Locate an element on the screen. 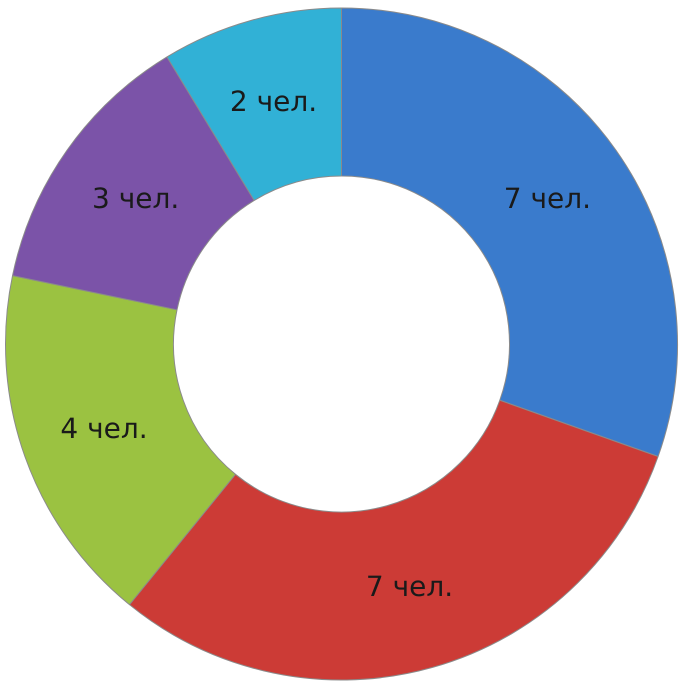 The height and width of the screenshot is (687, 682). data-label: 3 чел. is located at coordinates (136, 199).